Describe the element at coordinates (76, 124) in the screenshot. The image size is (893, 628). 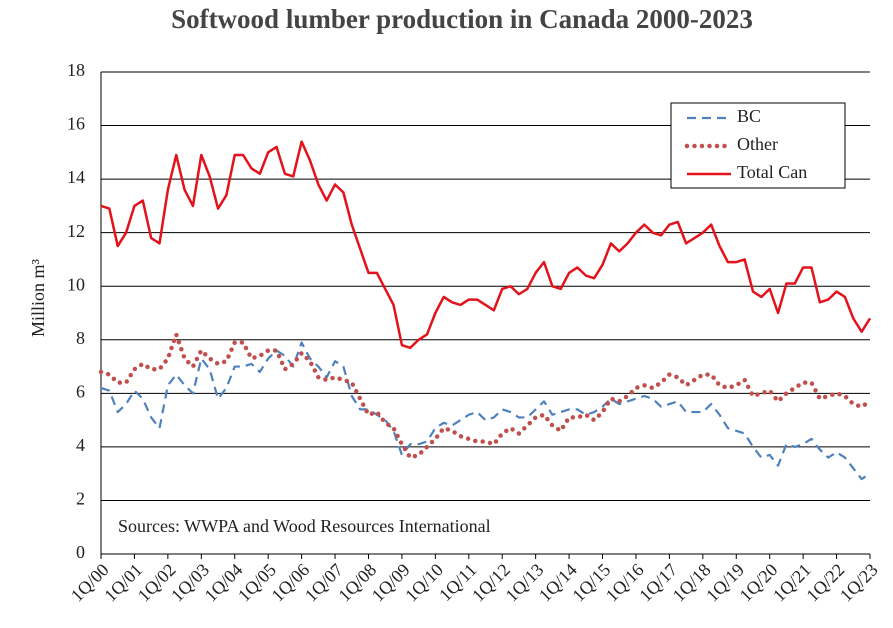
I see `y-tick-label: 16` at that location.